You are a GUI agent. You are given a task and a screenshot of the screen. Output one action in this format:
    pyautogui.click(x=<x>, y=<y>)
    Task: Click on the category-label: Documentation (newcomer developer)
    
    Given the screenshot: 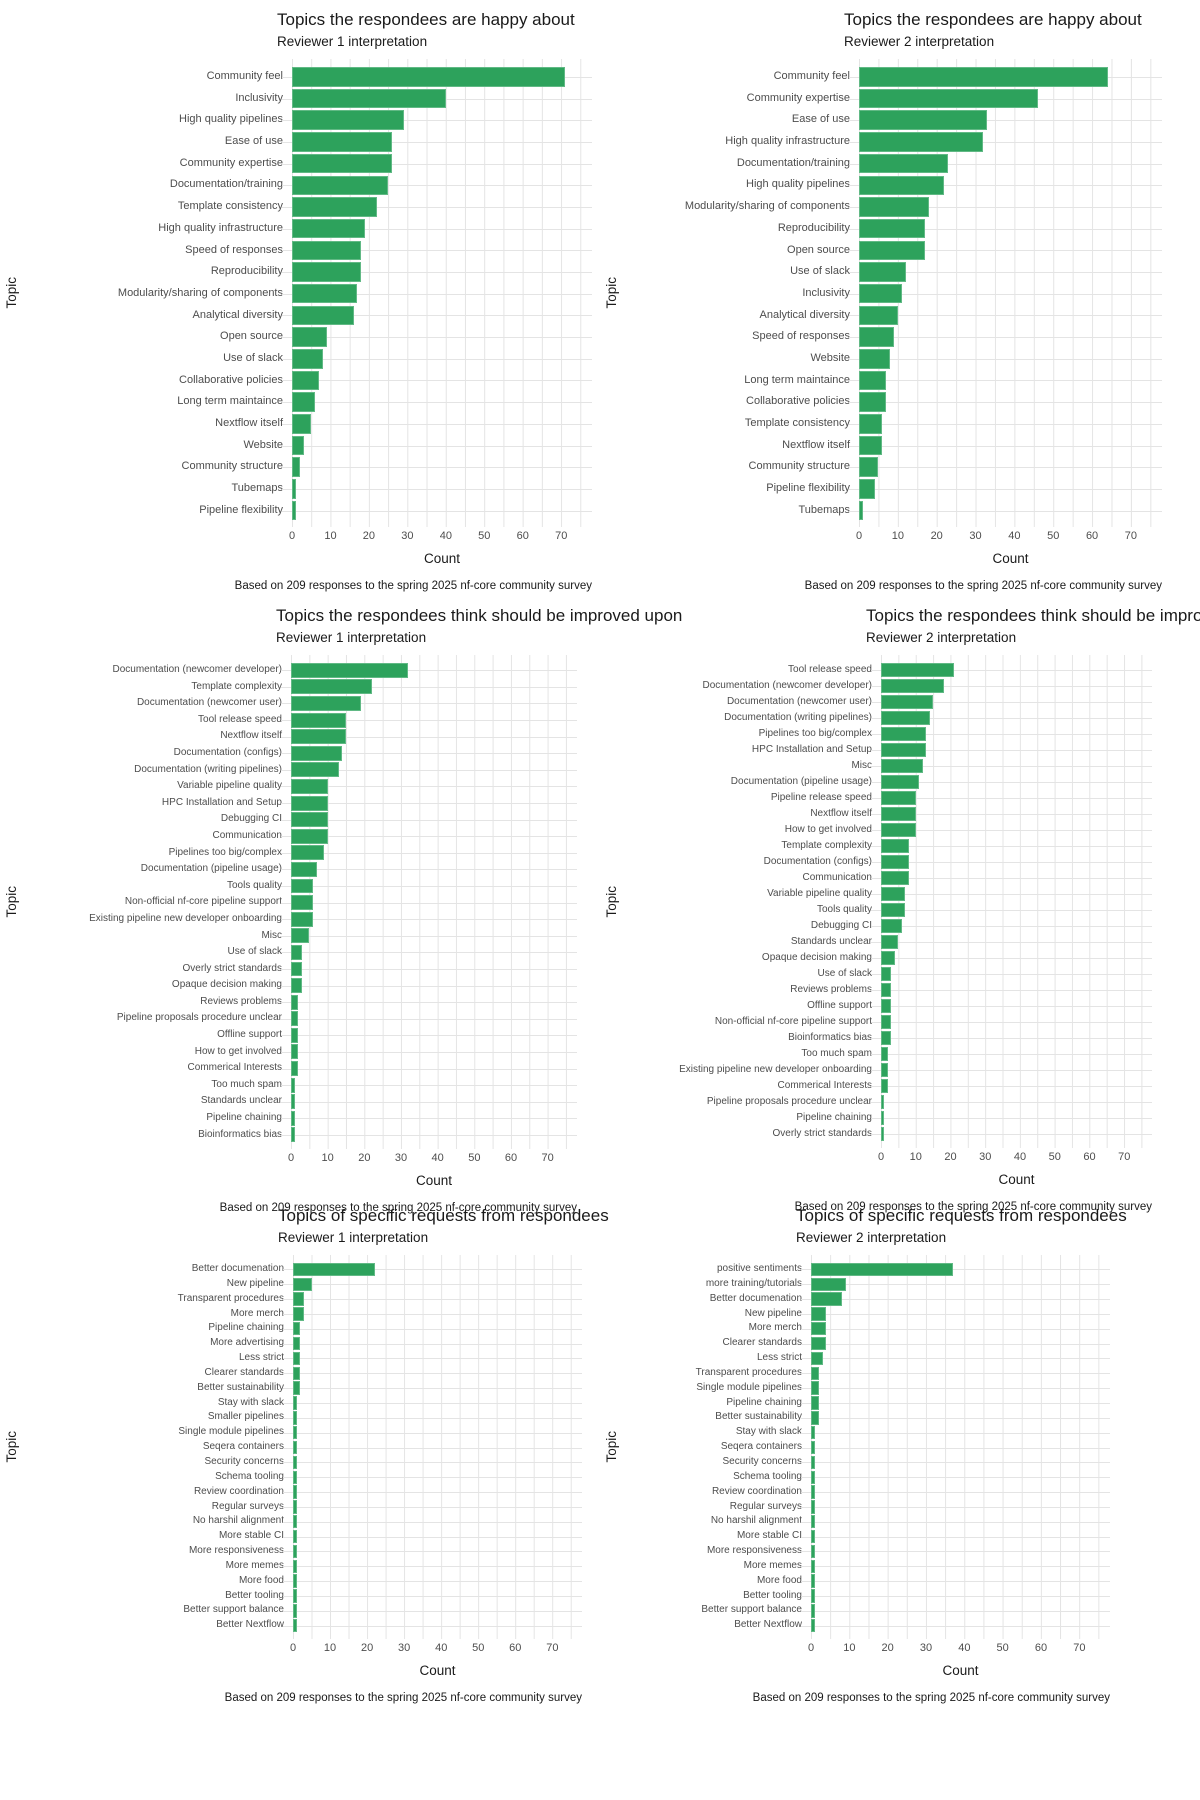 What is the action you would take?
    pyautogui.click(x=787, y=685)
    